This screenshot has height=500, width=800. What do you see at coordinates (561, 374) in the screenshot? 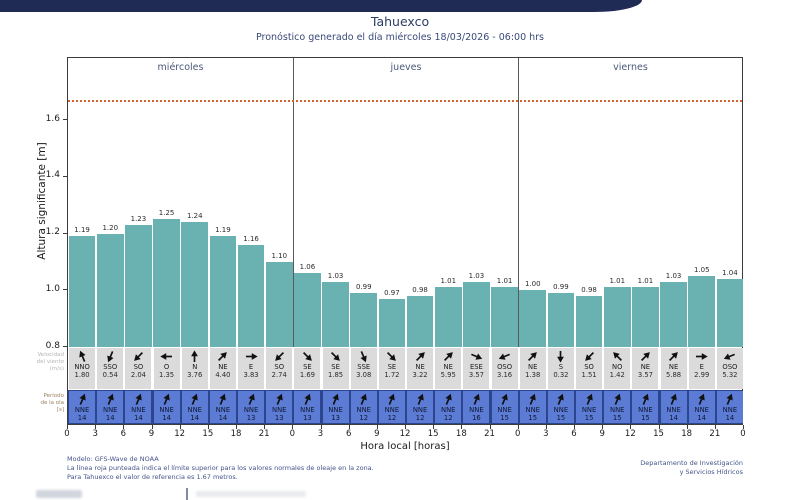
I see `wind-speed-value: 0.32` at bounding box center [561, 374].